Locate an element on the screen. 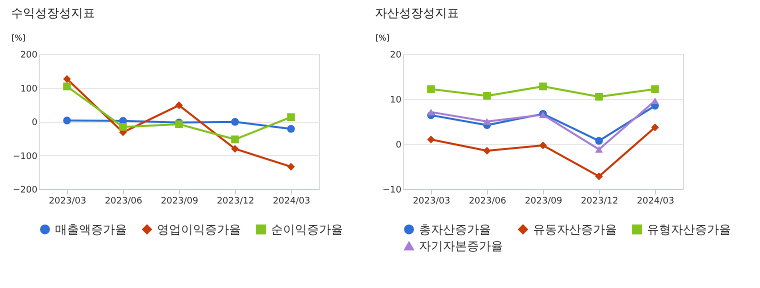 Image resolution: width=760 pixels, height=288 pixels. y-tick-label: −100 is located at coordinates (25, 157).